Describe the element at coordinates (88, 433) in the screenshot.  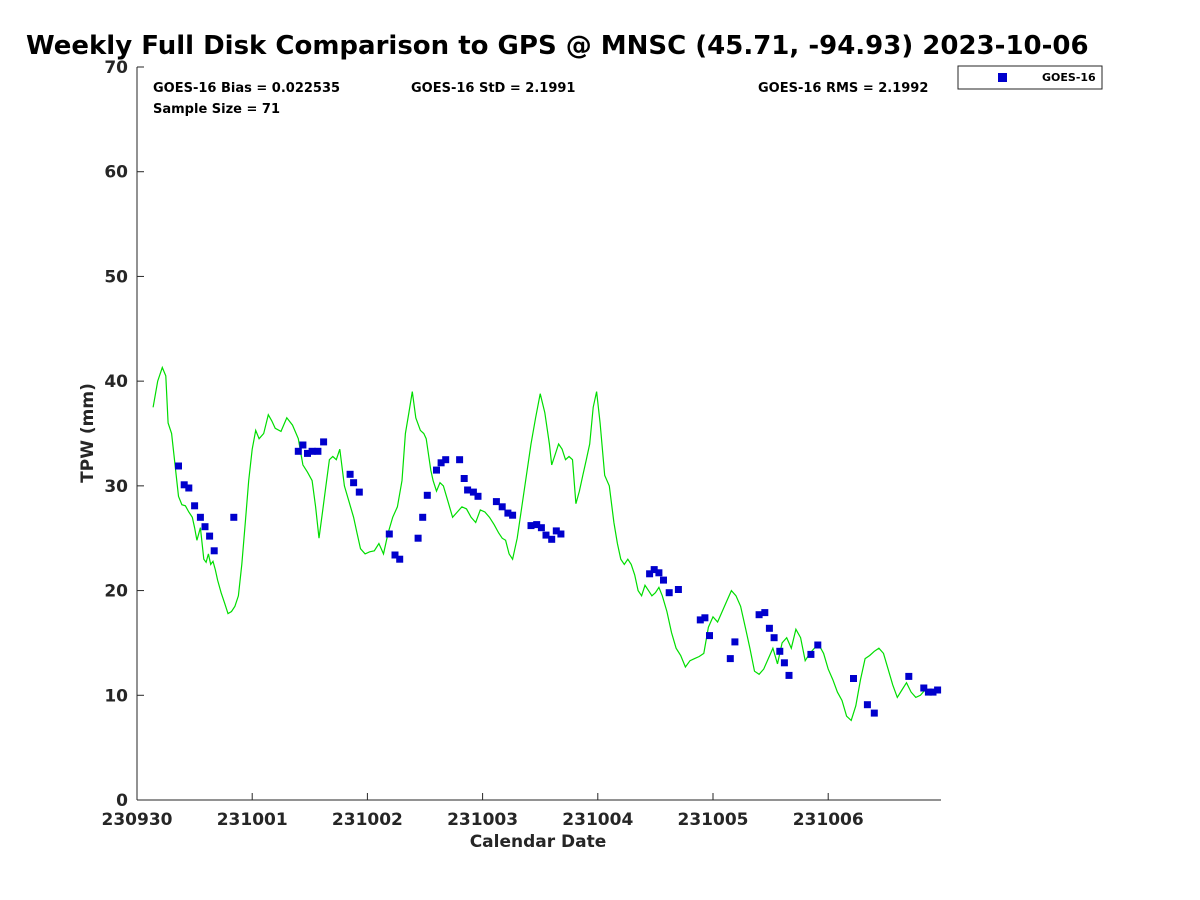
I see `y-axis-label: TPW (mm)` at that location.